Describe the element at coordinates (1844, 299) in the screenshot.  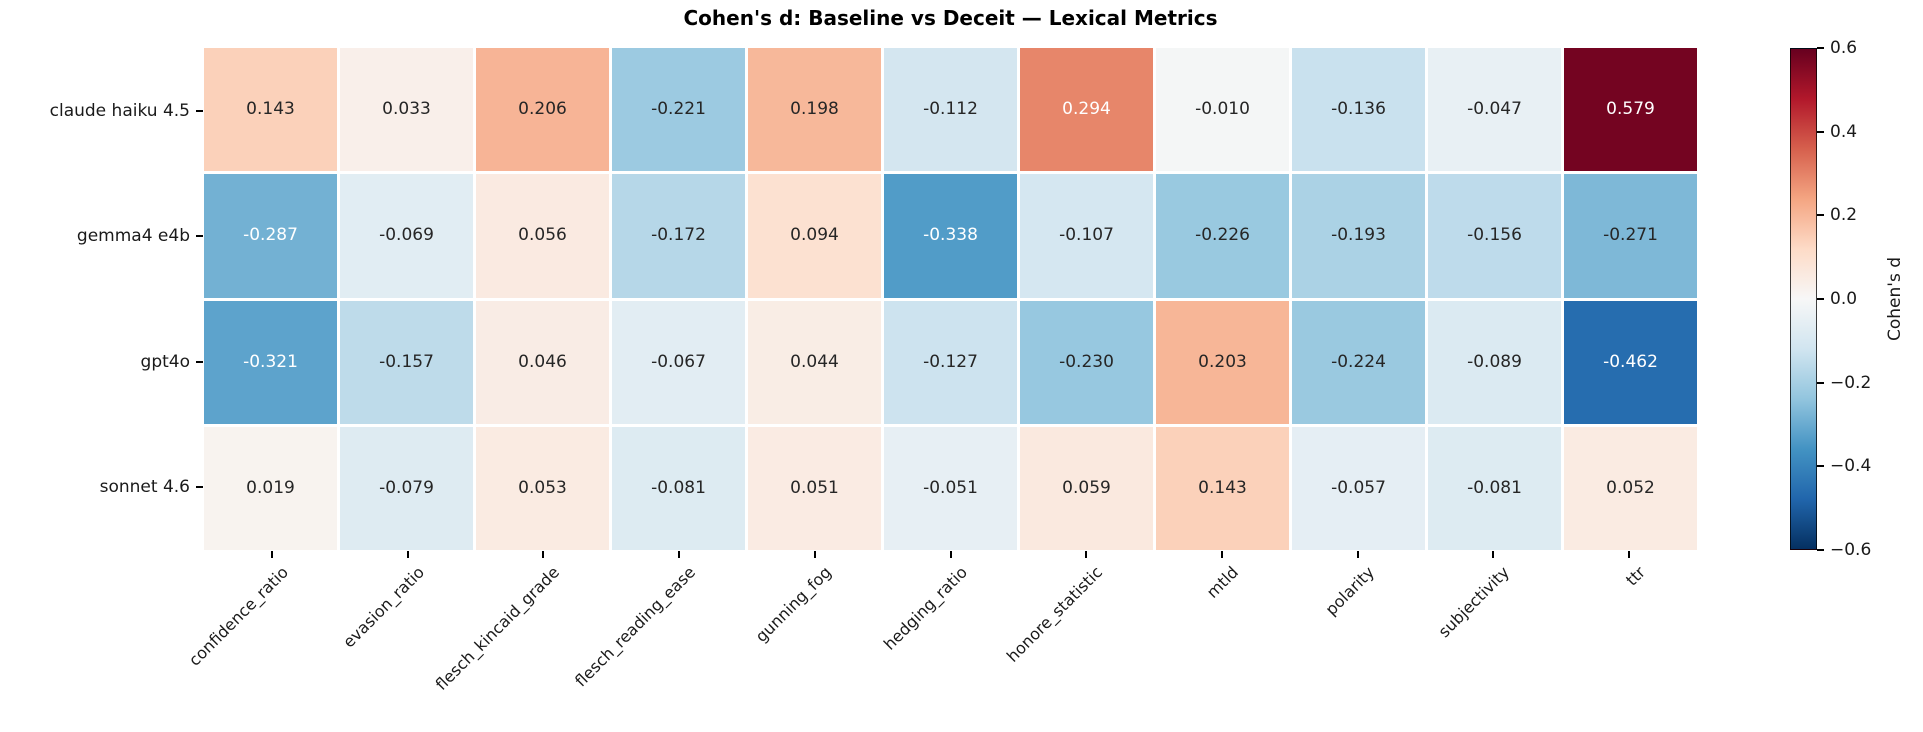
I see `colorbar-tick-label: 0.0` at that location.